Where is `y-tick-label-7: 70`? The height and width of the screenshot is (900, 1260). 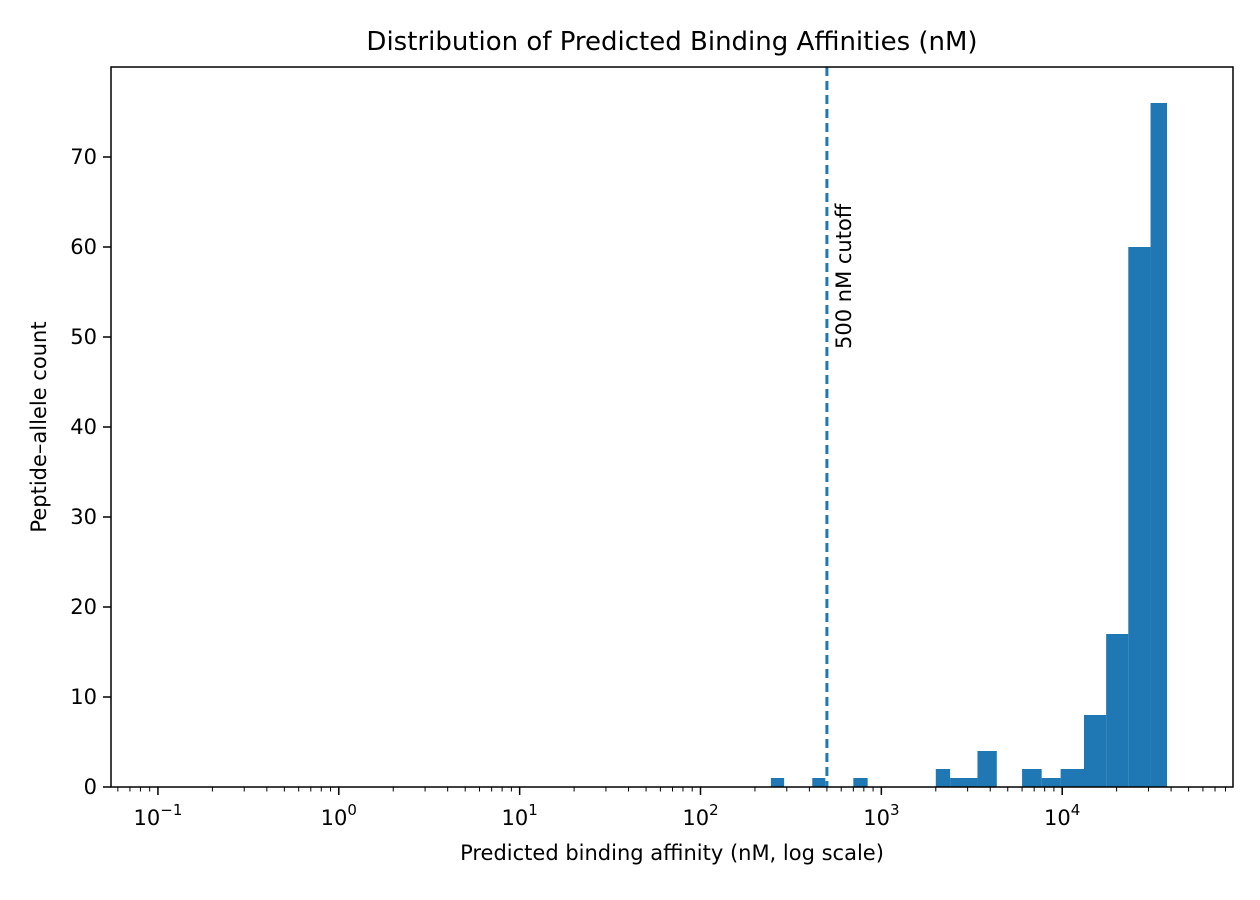
y-tick-label-7: 70 is located at coordinates (83, 157).